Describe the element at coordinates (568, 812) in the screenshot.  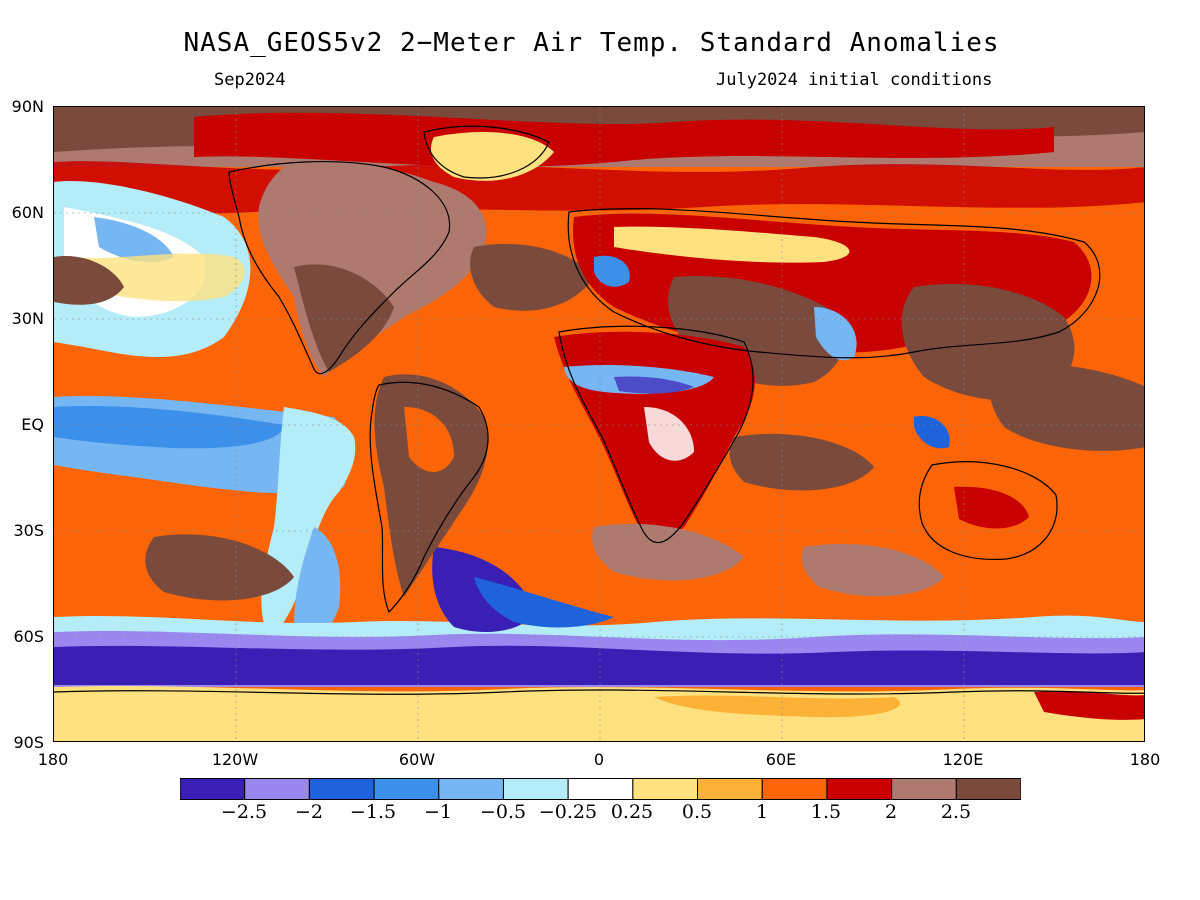
I see `colorbar-label: −0.25` at that location.